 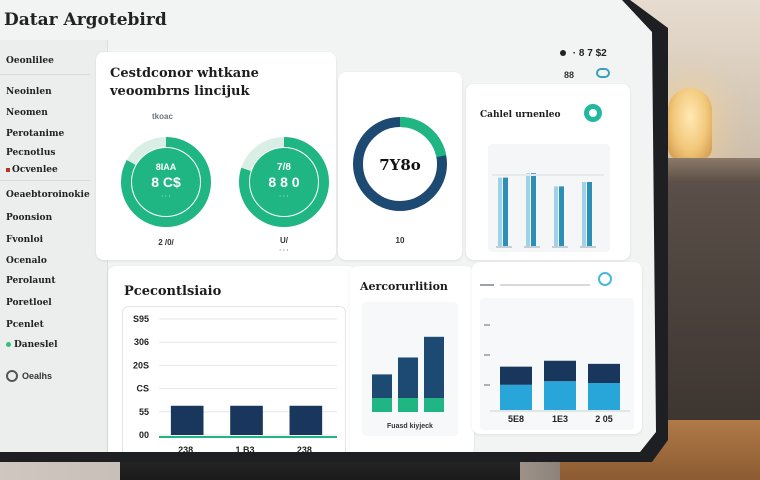 What do you see at coordinates (166, 197) in the screenshot?
I see `gauge-1-sub: · · ·` at bounding box center [166, 197].